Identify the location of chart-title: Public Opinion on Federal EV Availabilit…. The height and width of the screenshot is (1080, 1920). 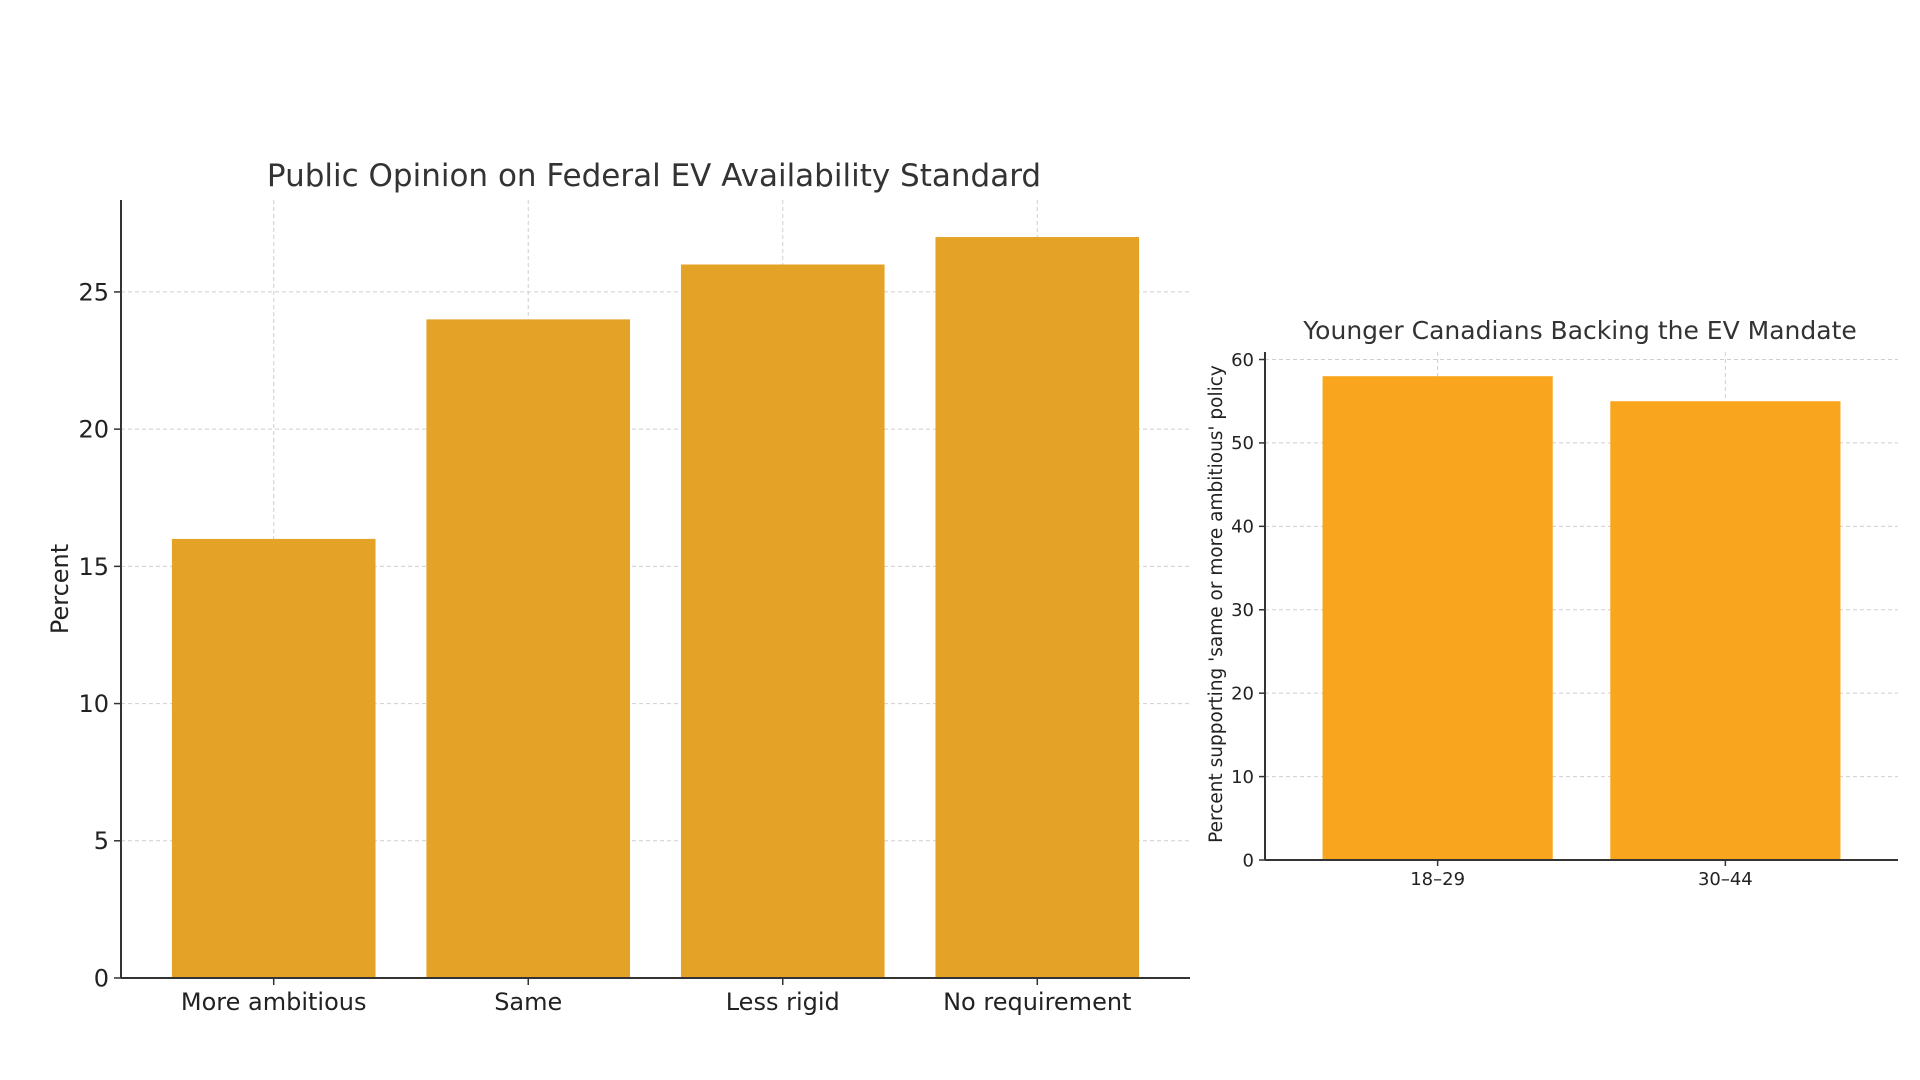
(654, 176).